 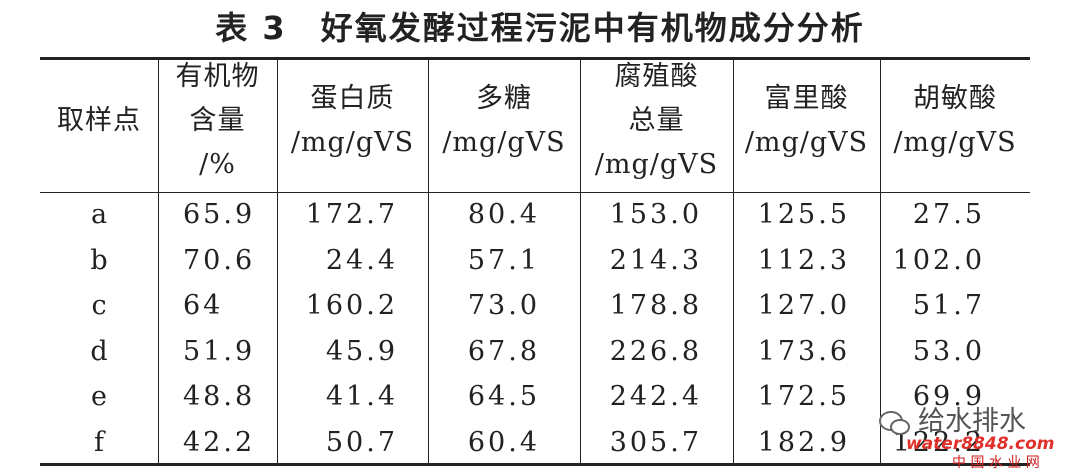 What do you see at coordinates (948, 305) in the screenshot?
I see `cell-value: 51.7` at bounding box center [948, 305].